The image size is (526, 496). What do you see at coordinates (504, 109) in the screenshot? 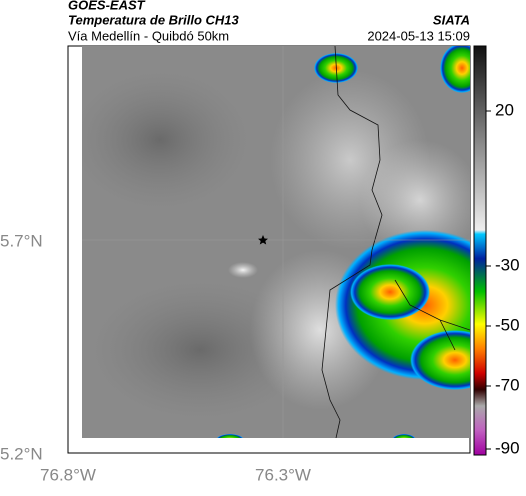
I see `colorbar-tick-label: 20` at bounding box center [504, 109].